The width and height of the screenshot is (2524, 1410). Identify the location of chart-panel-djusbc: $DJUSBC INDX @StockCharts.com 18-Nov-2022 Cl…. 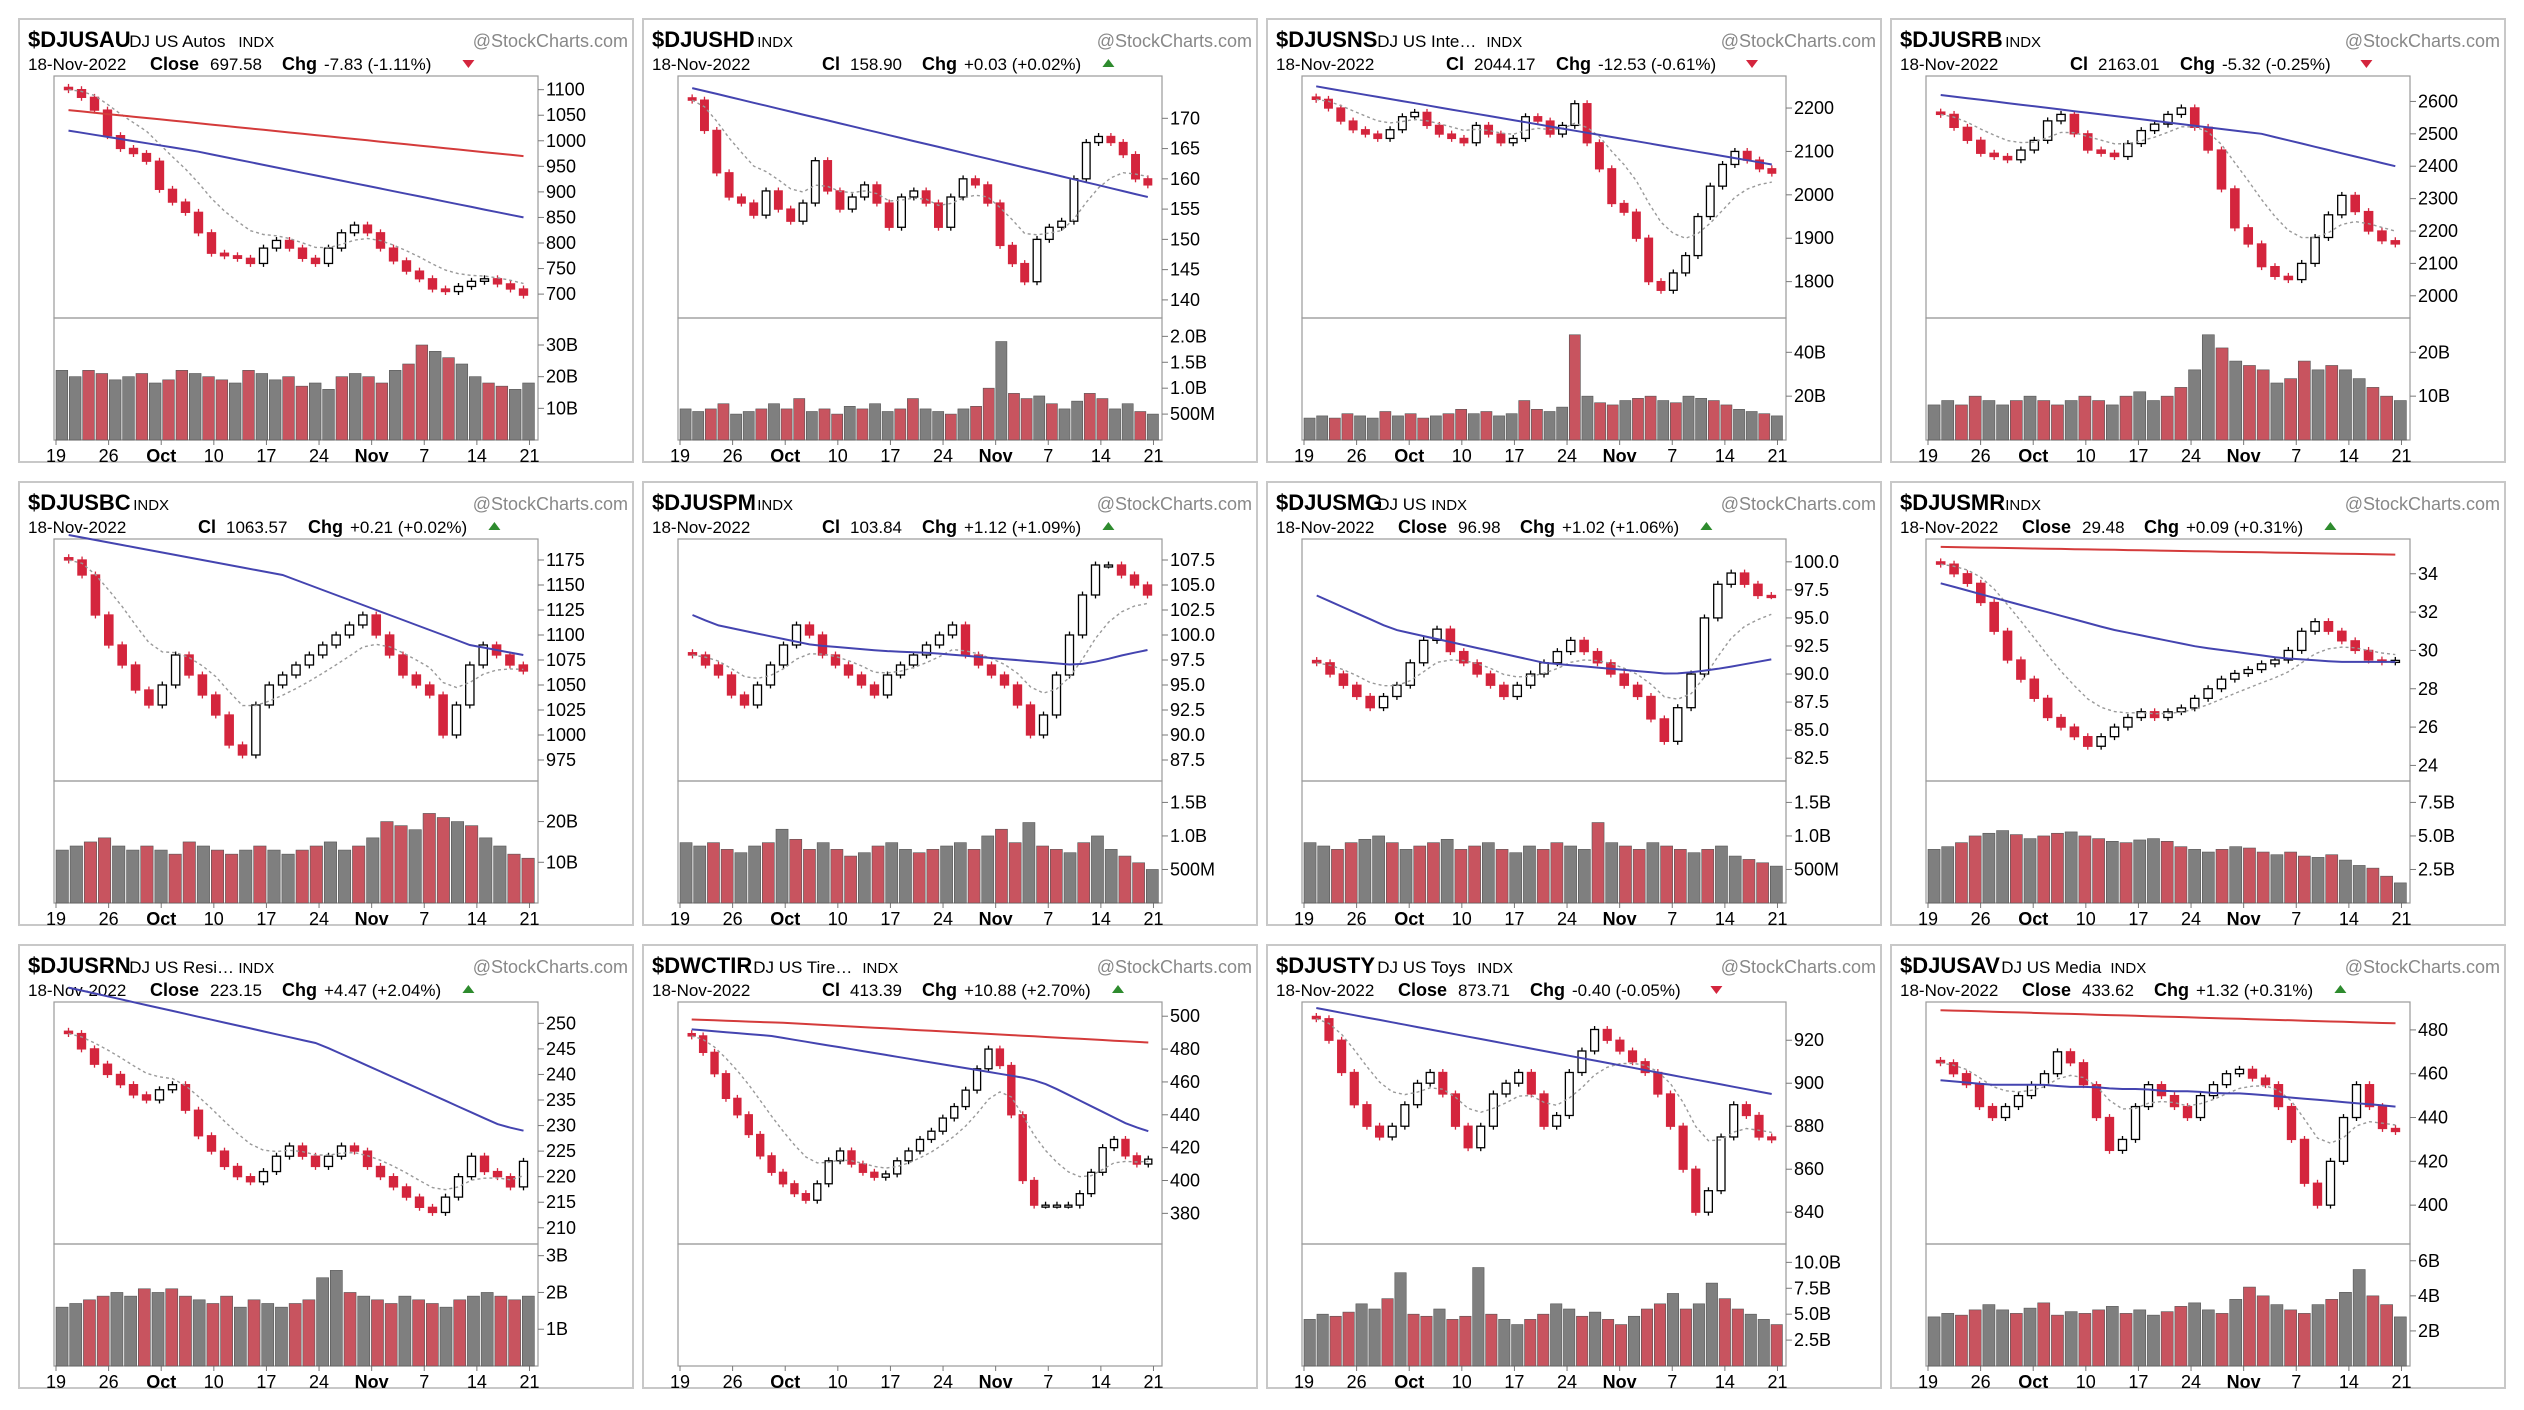
(326, 704).